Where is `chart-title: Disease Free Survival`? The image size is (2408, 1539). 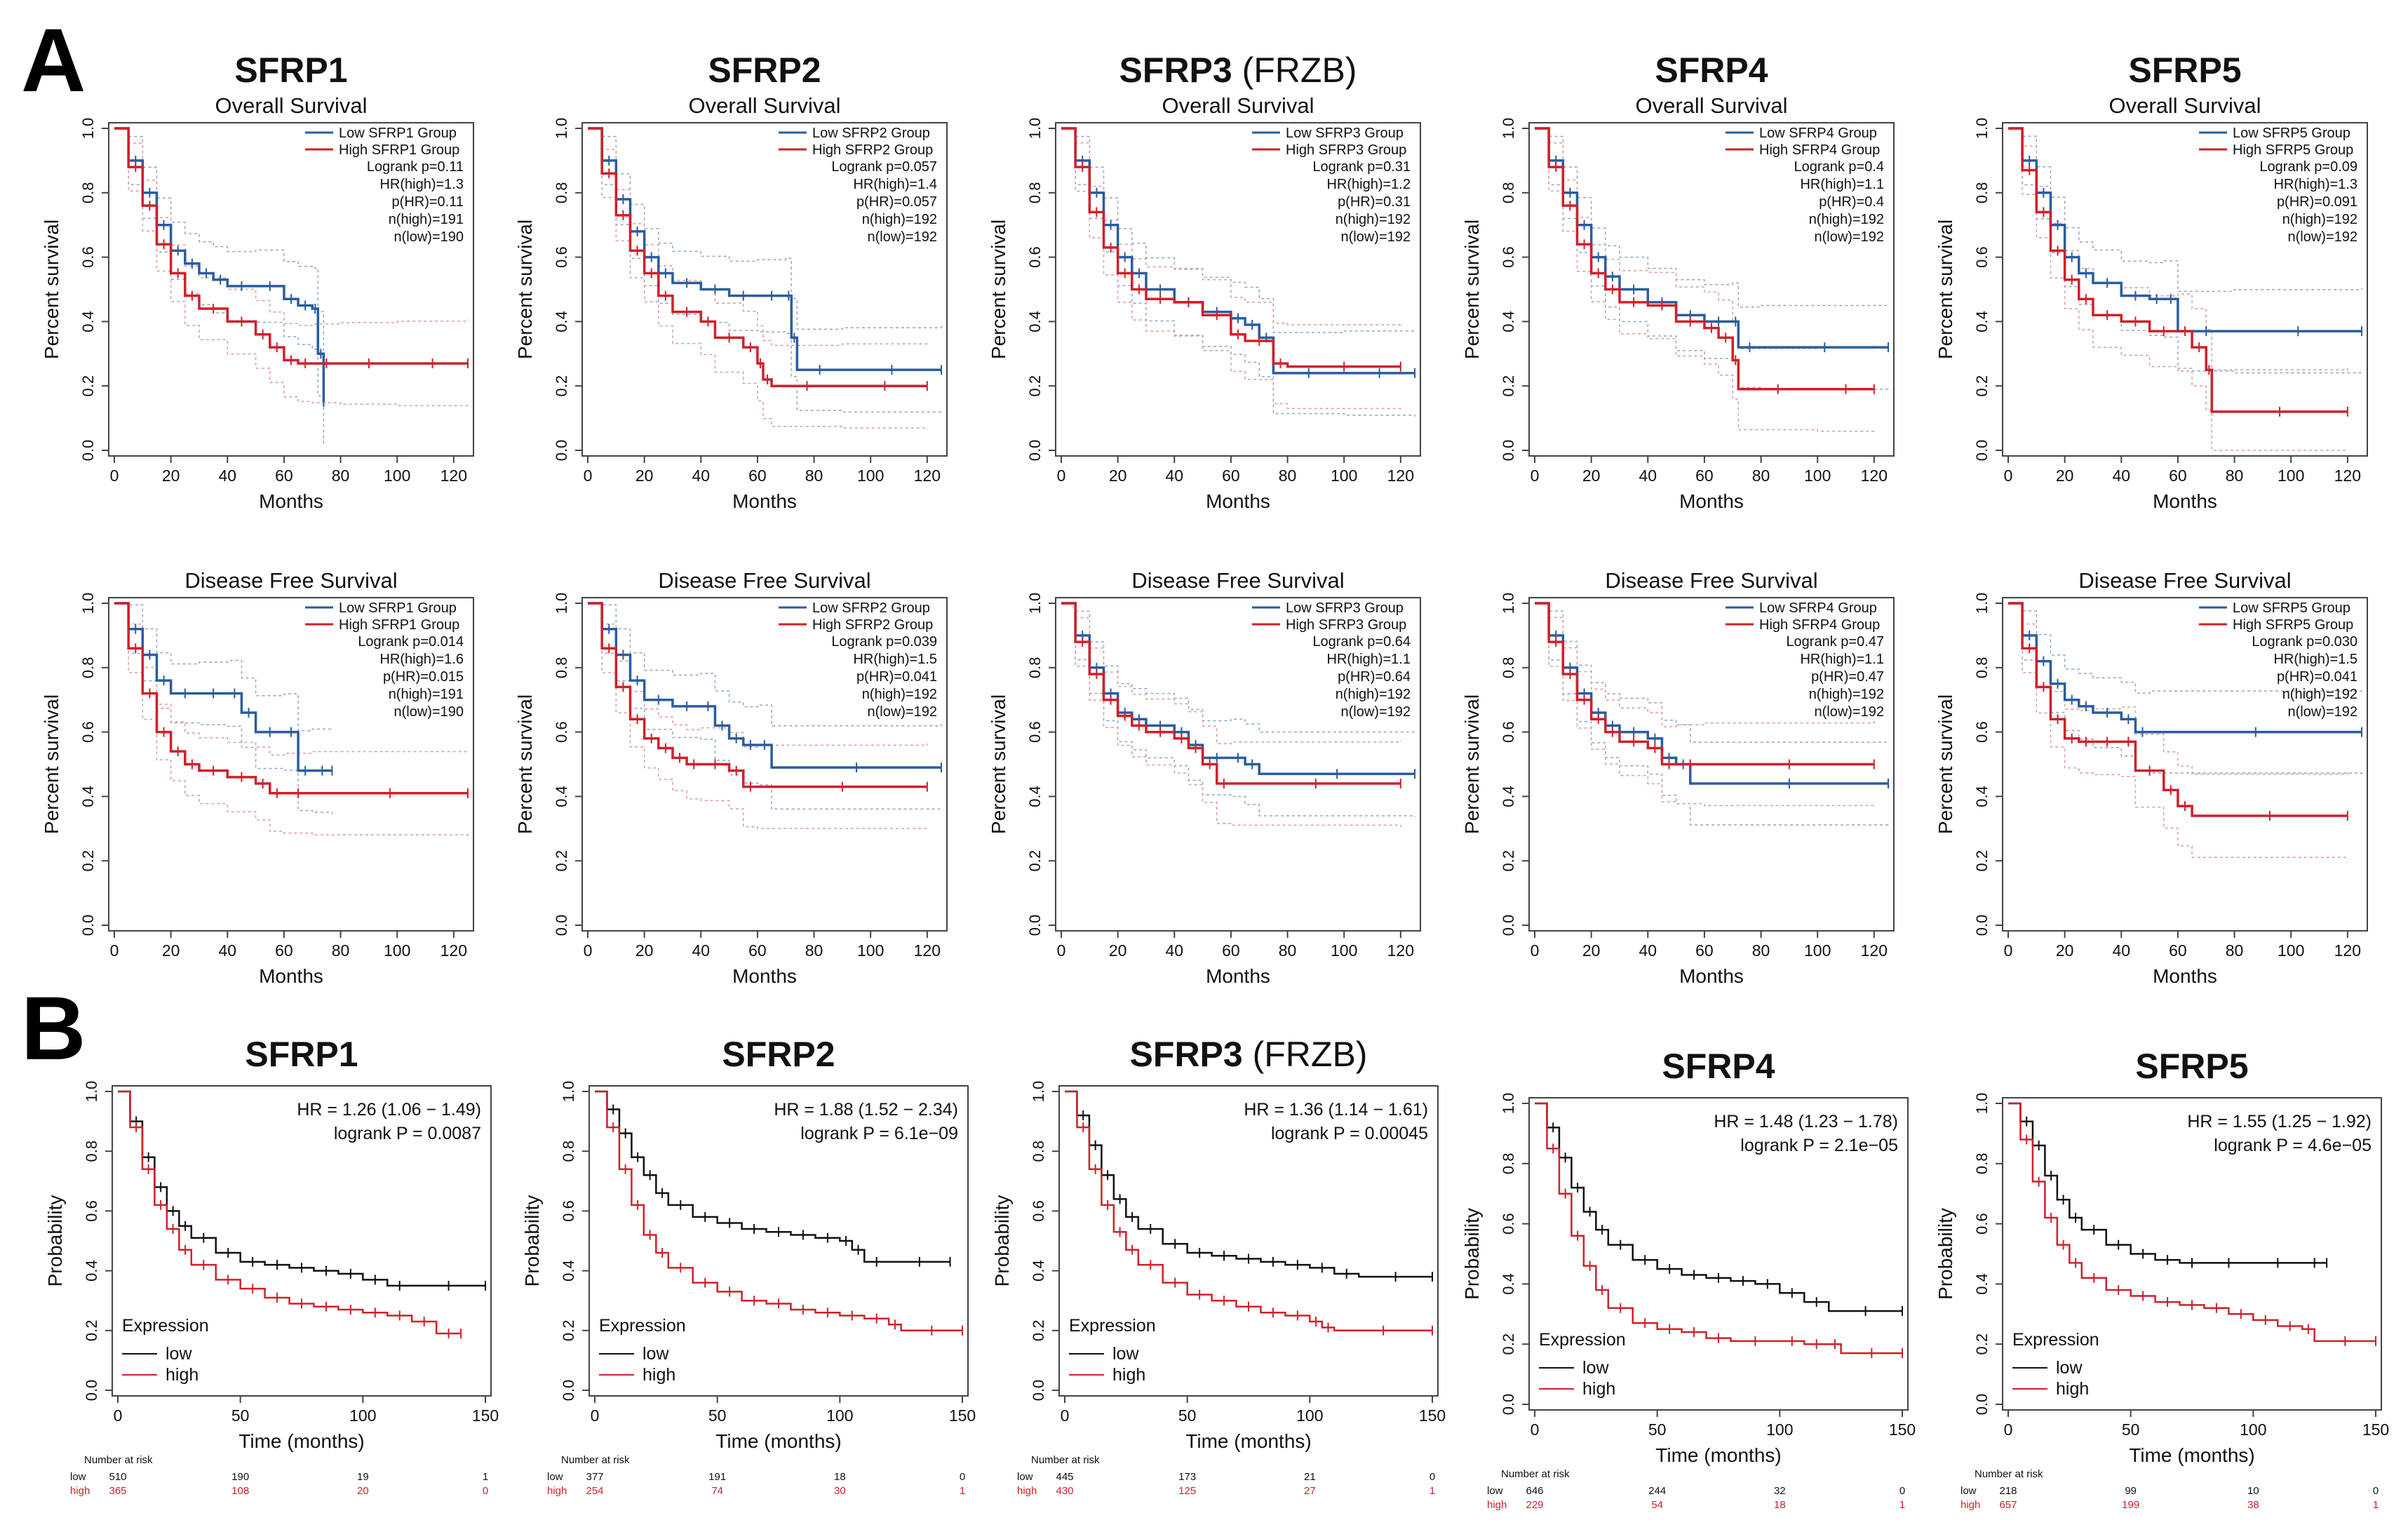 chart-title: Disease Free Survival is located at coordinates (1237, 580).